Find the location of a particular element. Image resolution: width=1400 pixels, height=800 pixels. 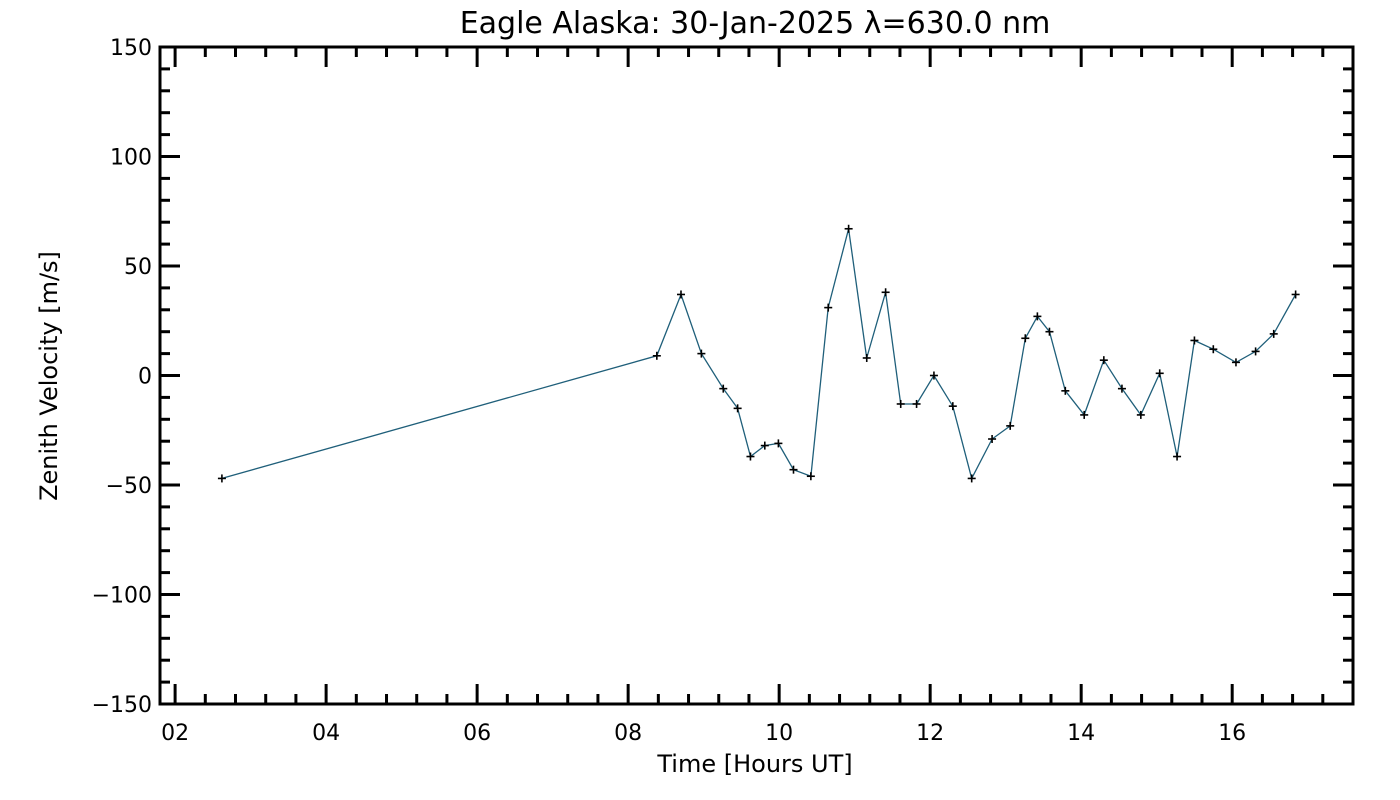

x-tick-label: 04 is located at coordinates (326, 733).